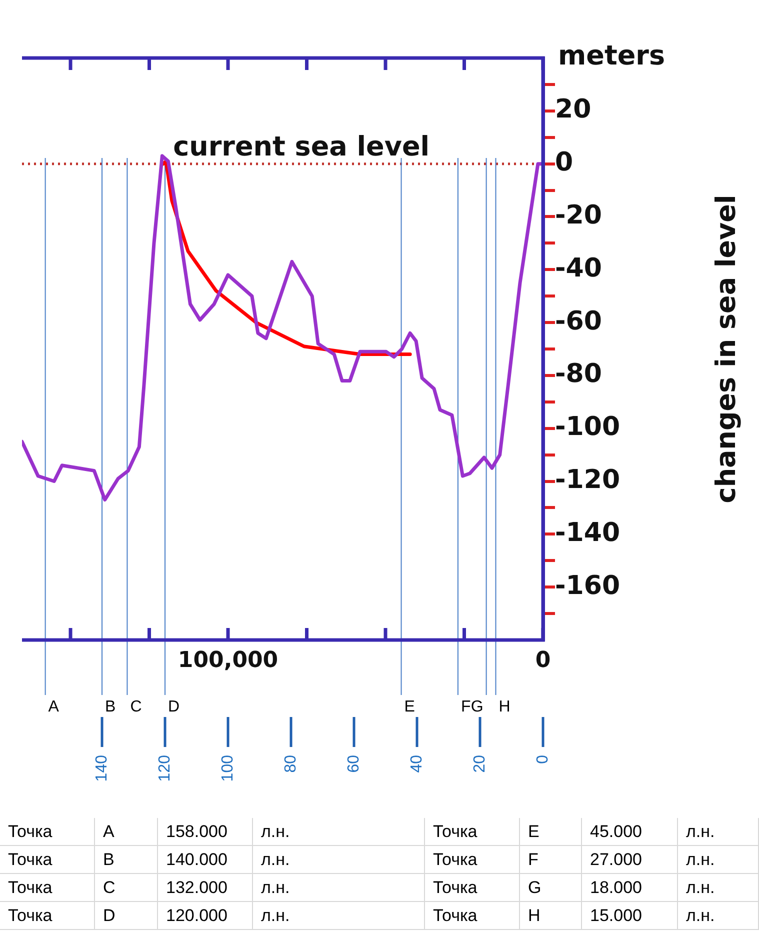  Describe the element at coordinates (149, 887) in the screenshot. I see `text: Точка C 132.000 л.н.` at that location.